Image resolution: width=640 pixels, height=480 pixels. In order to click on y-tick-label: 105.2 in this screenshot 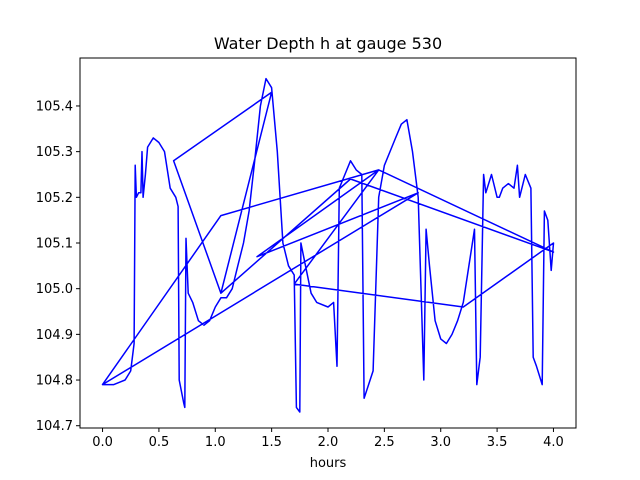, I will do `click(54, 198)`.